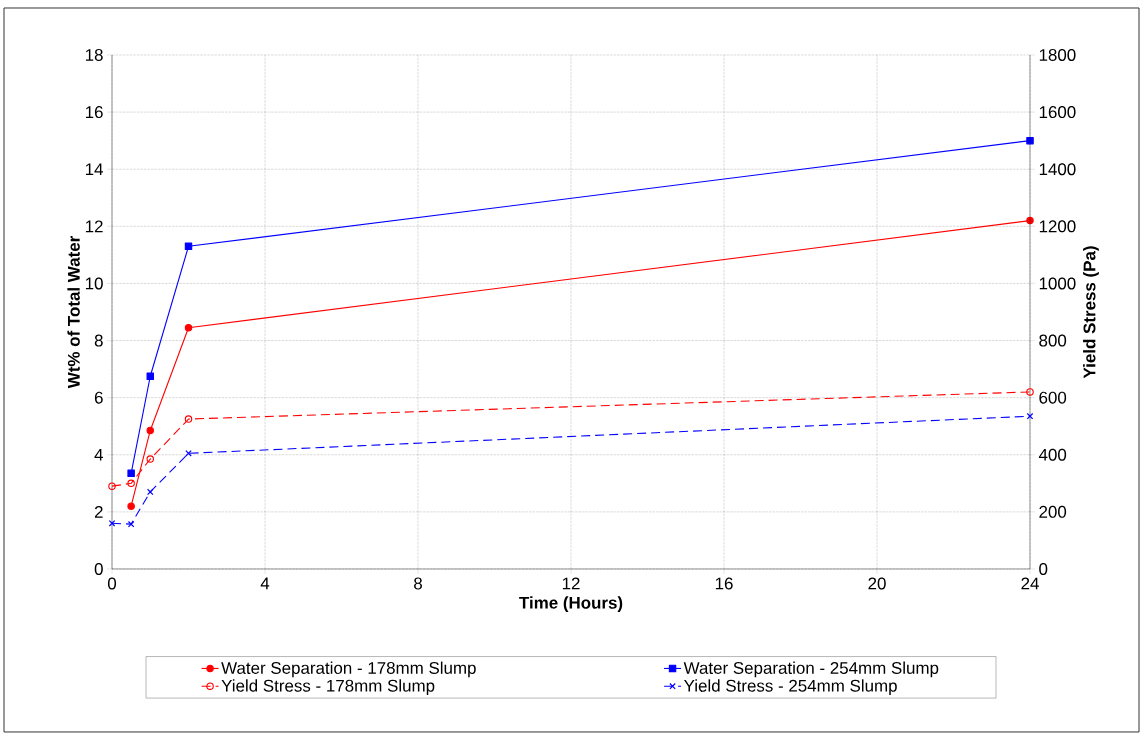 Image resolution: width=1140 pixels, height=733 pixels. What do you see at coordinates (1057, 169) in the screenshot?
I see `y2-tick-label: 1400` at bounding box center [1057, 169].